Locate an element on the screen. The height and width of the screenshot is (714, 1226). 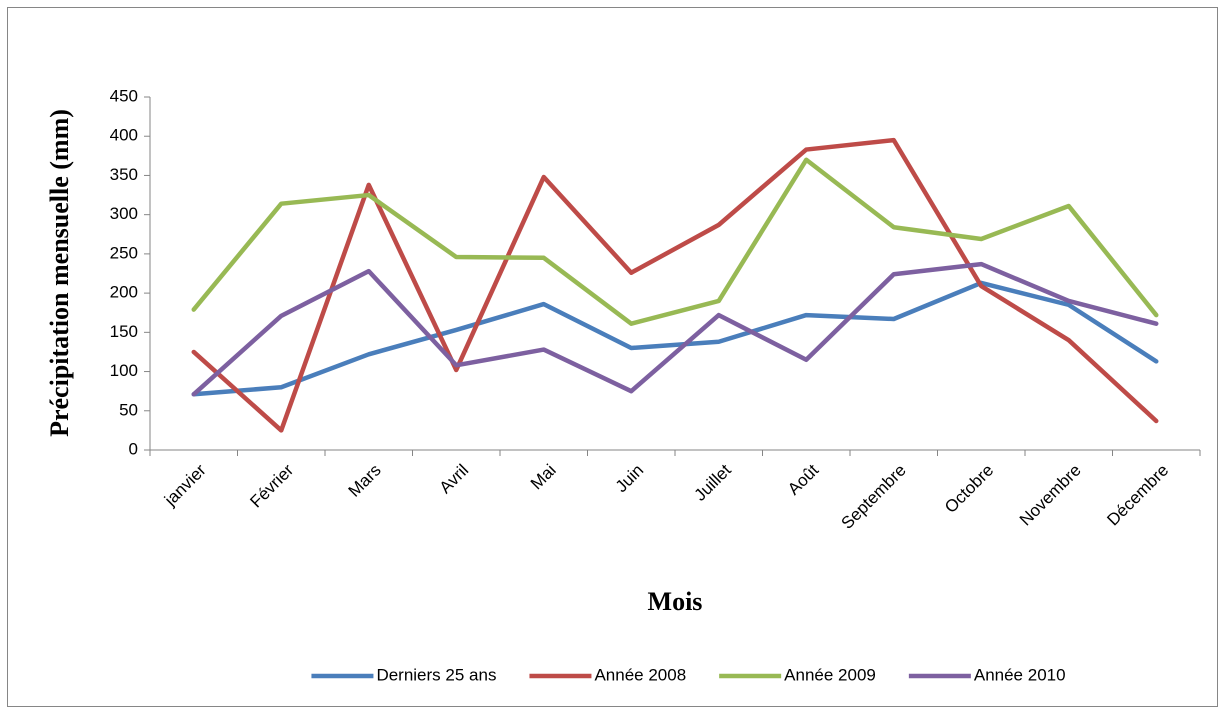
y-tick-label: 150 is located at coordinates (124, 331).